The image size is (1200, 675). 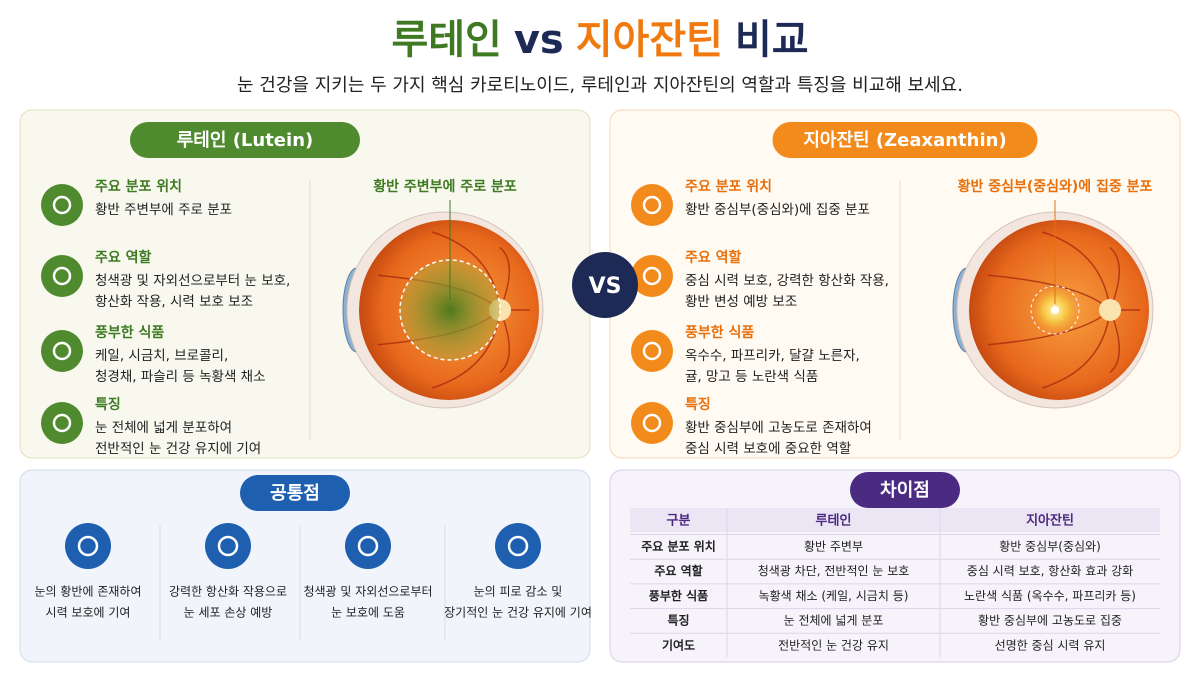 What do you see at coordinates (649, 40) in the screenshot?
I see `title-part: 지아잔틴` at bounding box center [649, 40].